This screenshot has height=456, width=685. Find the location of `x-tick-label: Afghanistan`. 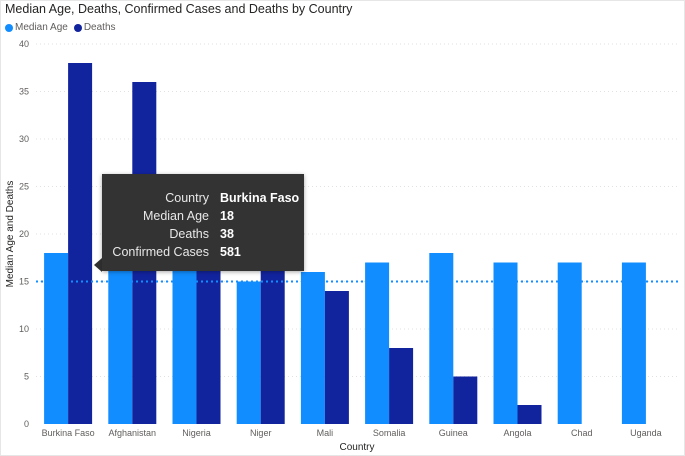

x-tick-label: Afghanistan is located at coordinates (133, 433).